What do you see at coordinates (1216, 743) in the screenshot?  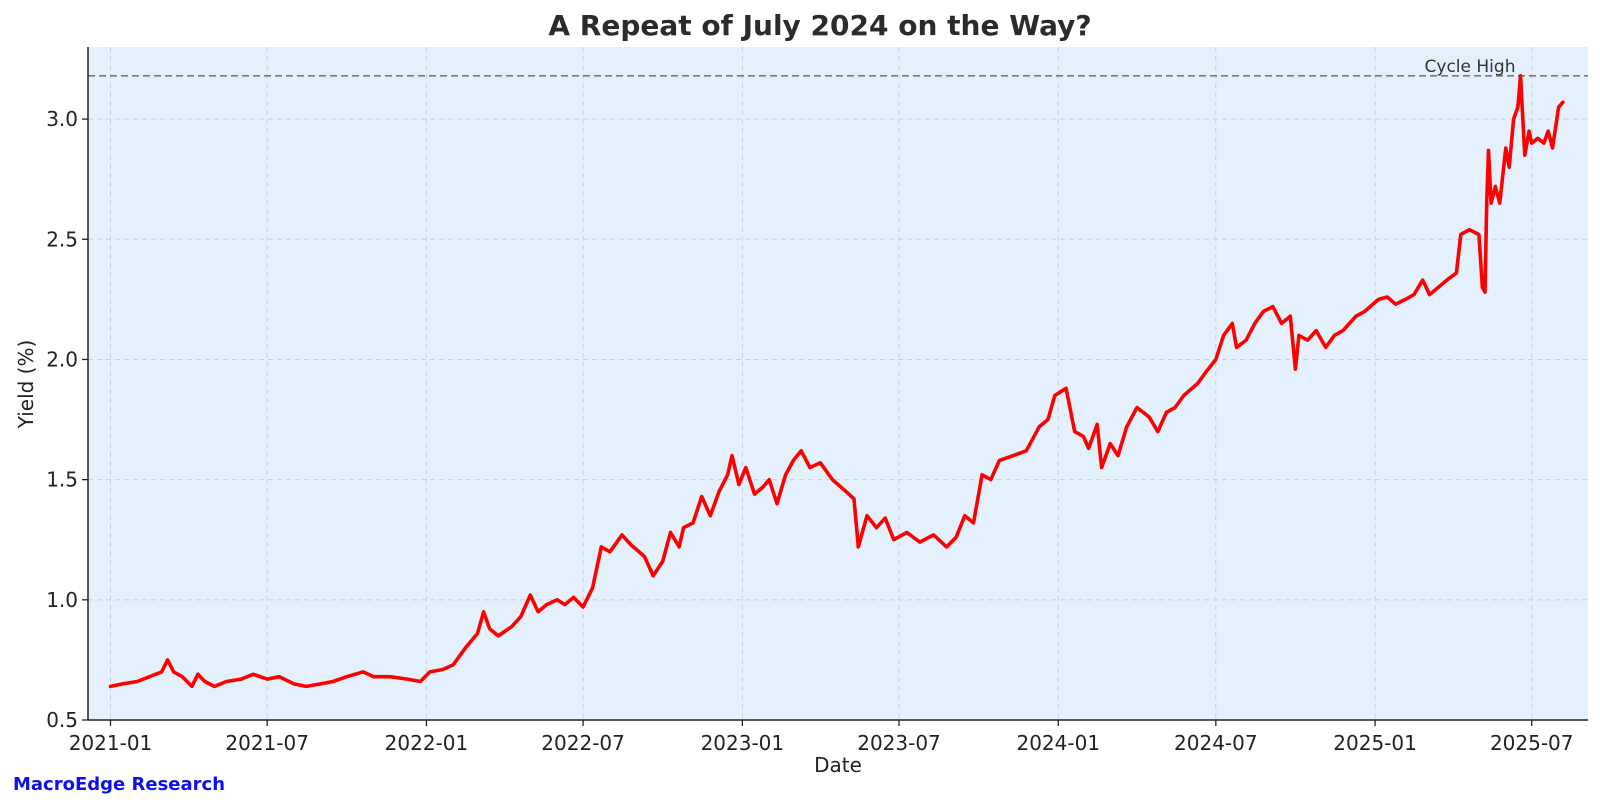 I see `x-tick-label: 2024-07` at bounding box center [1216, 743].